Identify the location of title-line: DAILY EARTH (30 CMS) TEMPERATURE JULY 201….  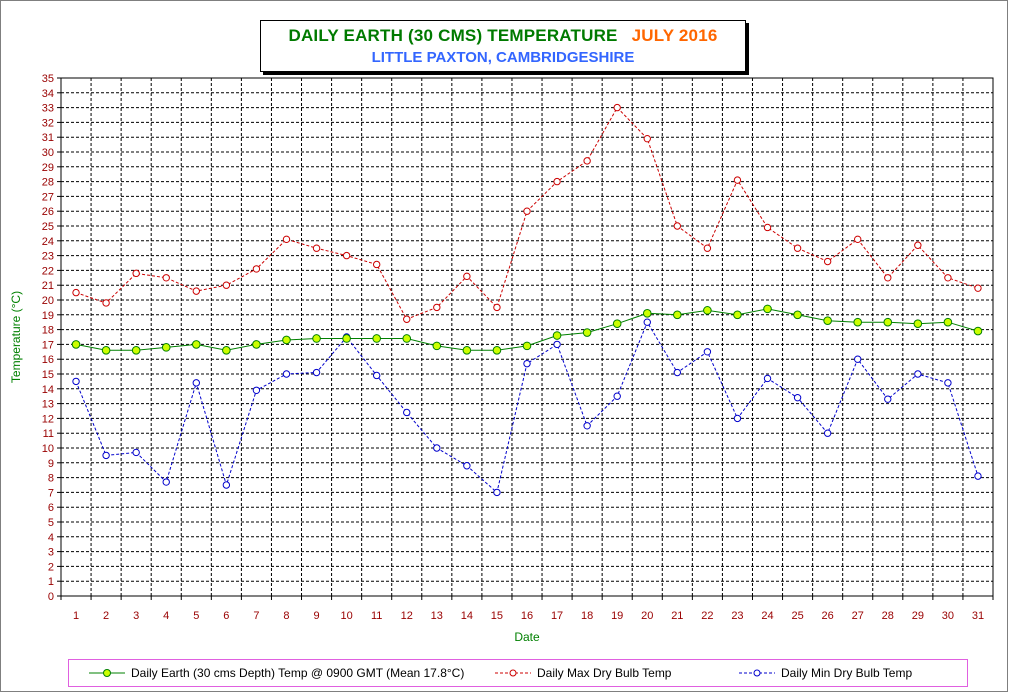
(503, 36).